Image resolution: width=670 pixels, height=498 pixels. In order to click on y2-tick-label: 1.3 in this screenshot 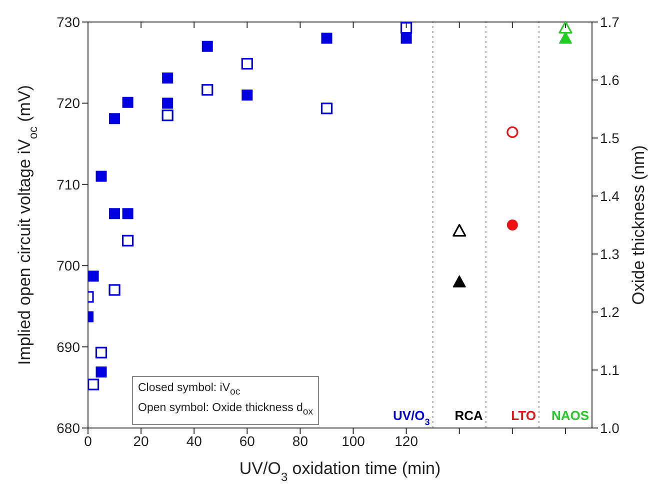, I will do `click(610, 254)`.